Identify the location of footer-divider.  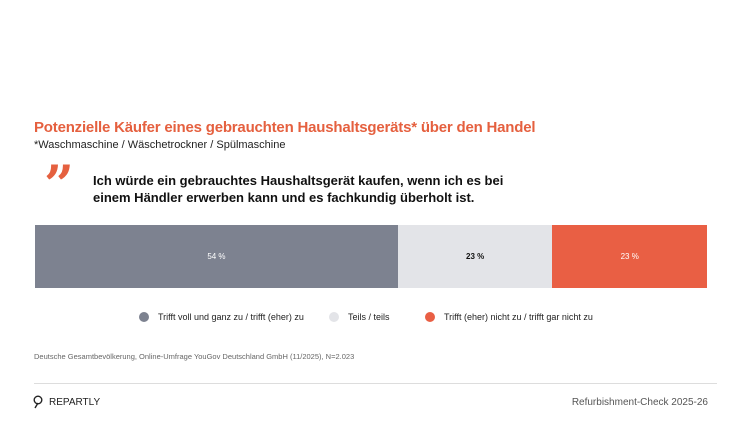
(375, 383).